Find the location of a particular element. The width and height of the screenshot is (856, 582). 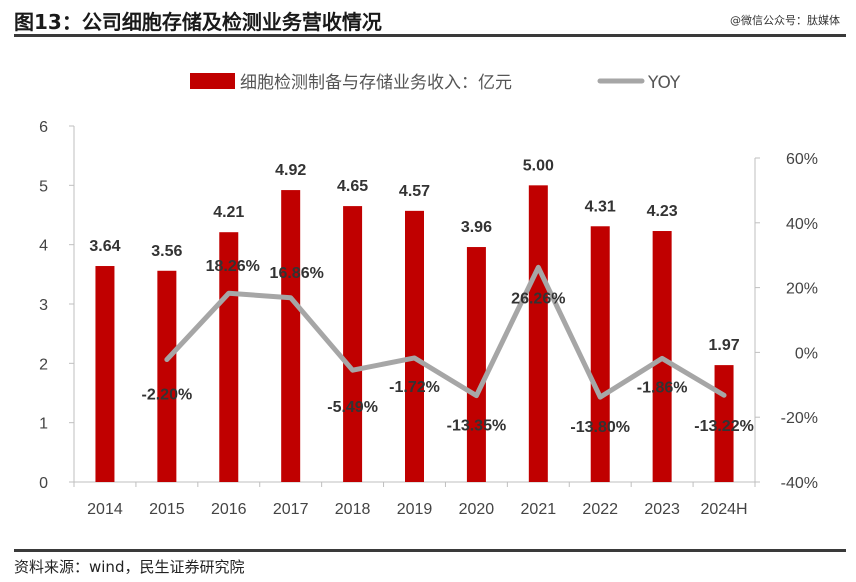

yoy-value-label: -2.20% is located at coordinates (167, 395).